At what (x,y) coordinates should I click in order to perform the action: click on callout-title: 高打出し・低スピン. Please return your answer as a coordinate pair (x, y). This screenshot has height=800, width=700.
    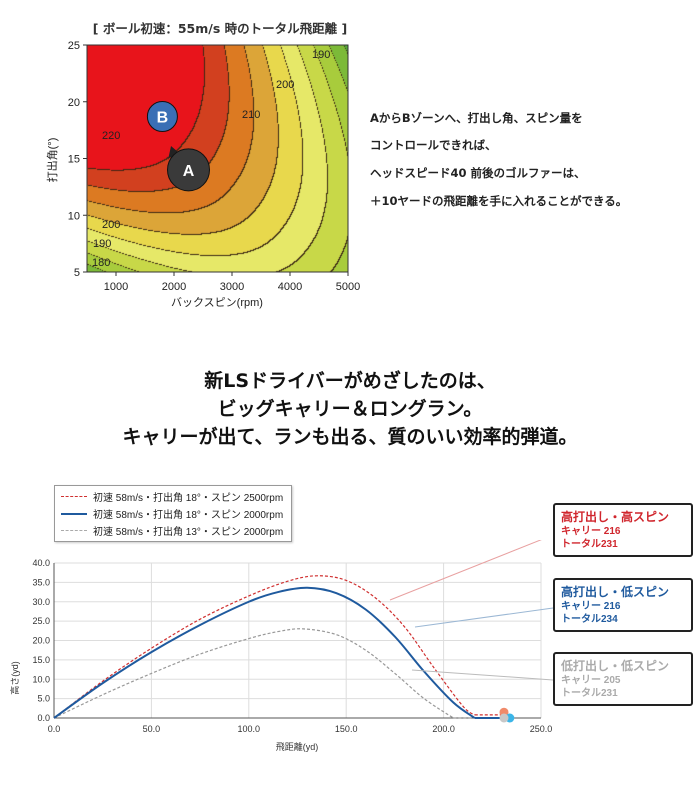
    Looking at the image, I should click on (615, 592).